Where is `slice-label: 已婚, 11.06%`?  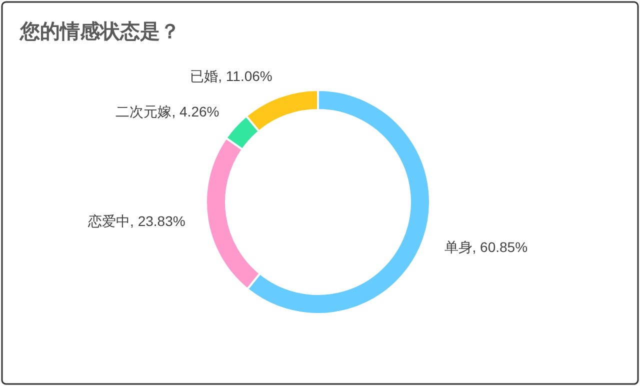
slice-label: 已婚, 11.06% is located at coordinates (231, 76).